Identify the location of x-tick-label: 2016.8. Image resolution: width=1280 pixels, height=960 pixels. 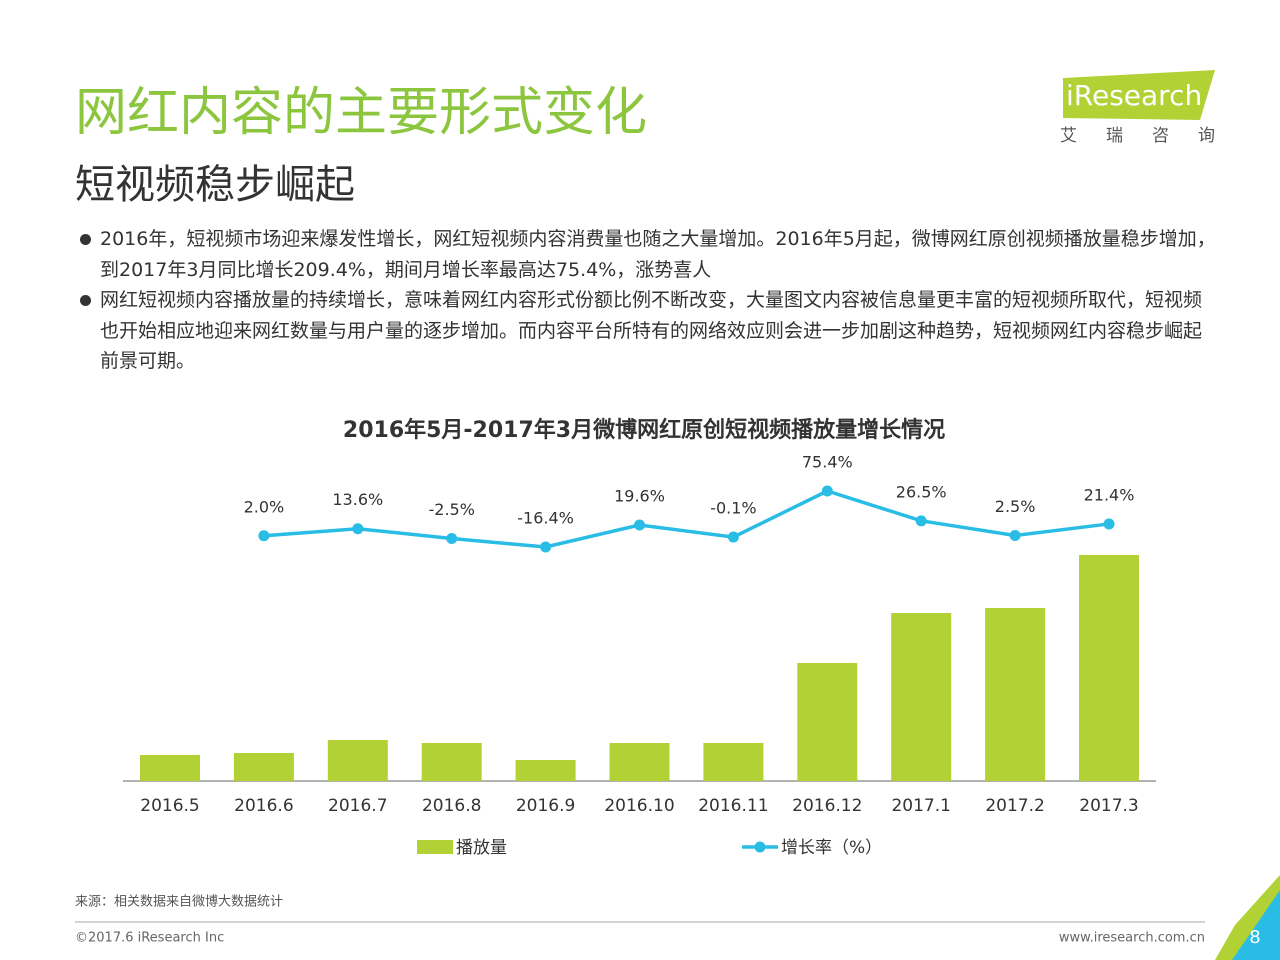
(451, 806).